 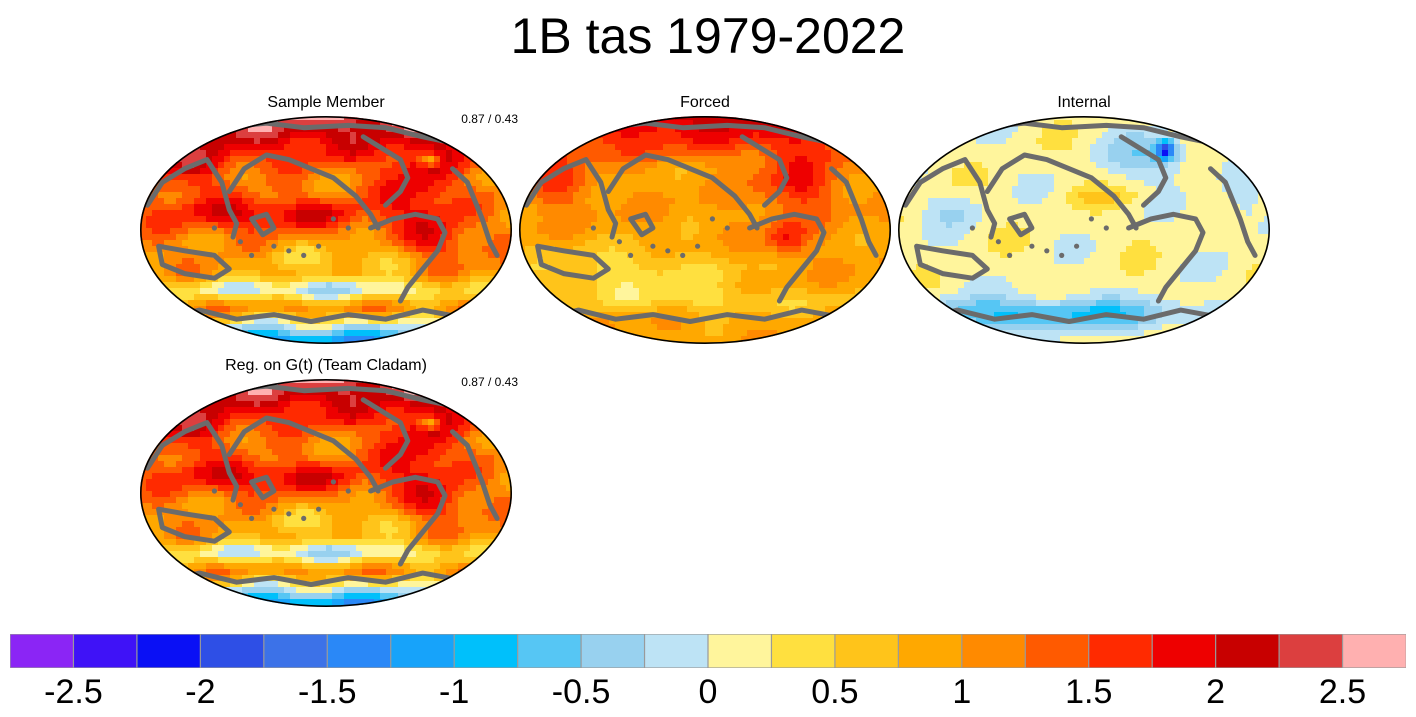 What do you see at coordinates (200, 692) in the screenshot?
I see `colorbar-tick-label: -2` at bounding box center [200, 692].